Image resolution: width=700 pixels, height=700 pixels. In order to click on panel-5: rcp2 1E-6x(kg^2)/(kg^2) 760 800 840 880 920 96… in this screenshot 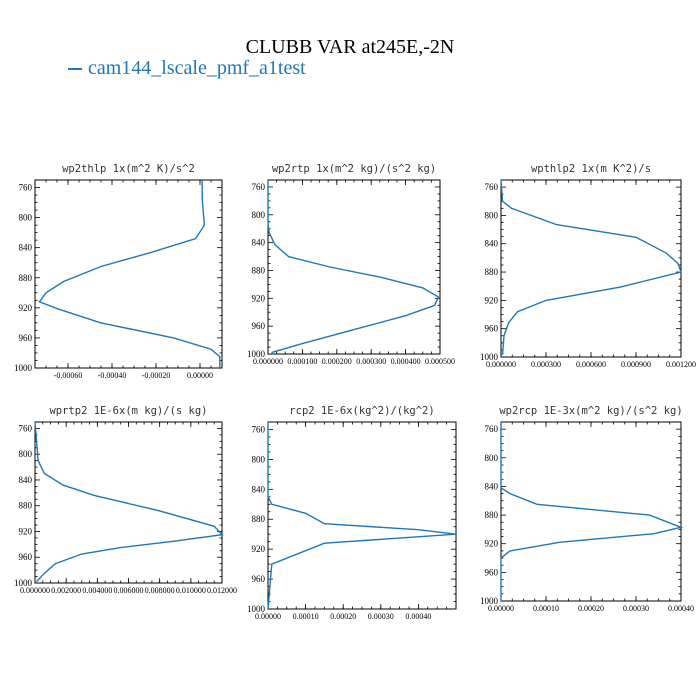, I will do `click(352, 513)`.